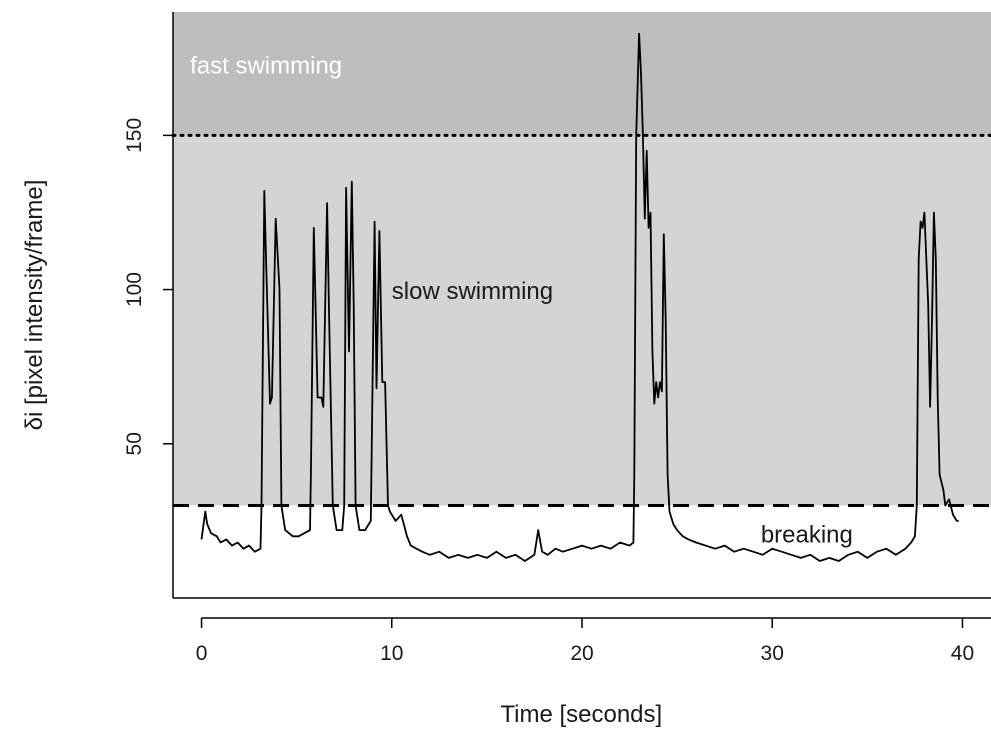 This screenshot has height=731, width=991. I want to click on y-tick-label: 50, so click(134, 443).